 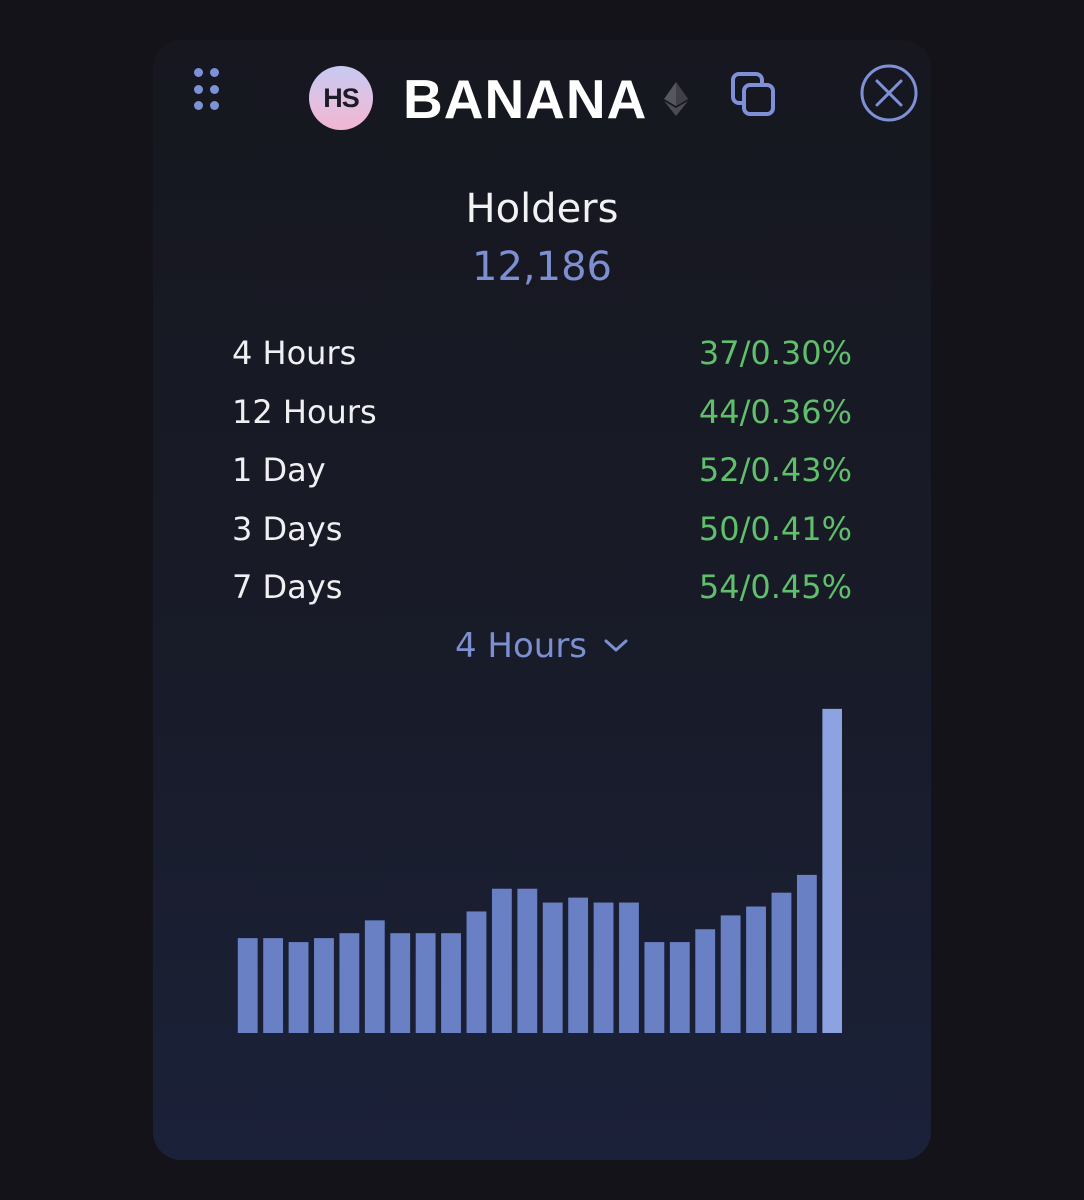 What do you see at coordinates (542, 267) in the screenshot?
I see `holders-count: 12,186` at bounding box center [542, 267].